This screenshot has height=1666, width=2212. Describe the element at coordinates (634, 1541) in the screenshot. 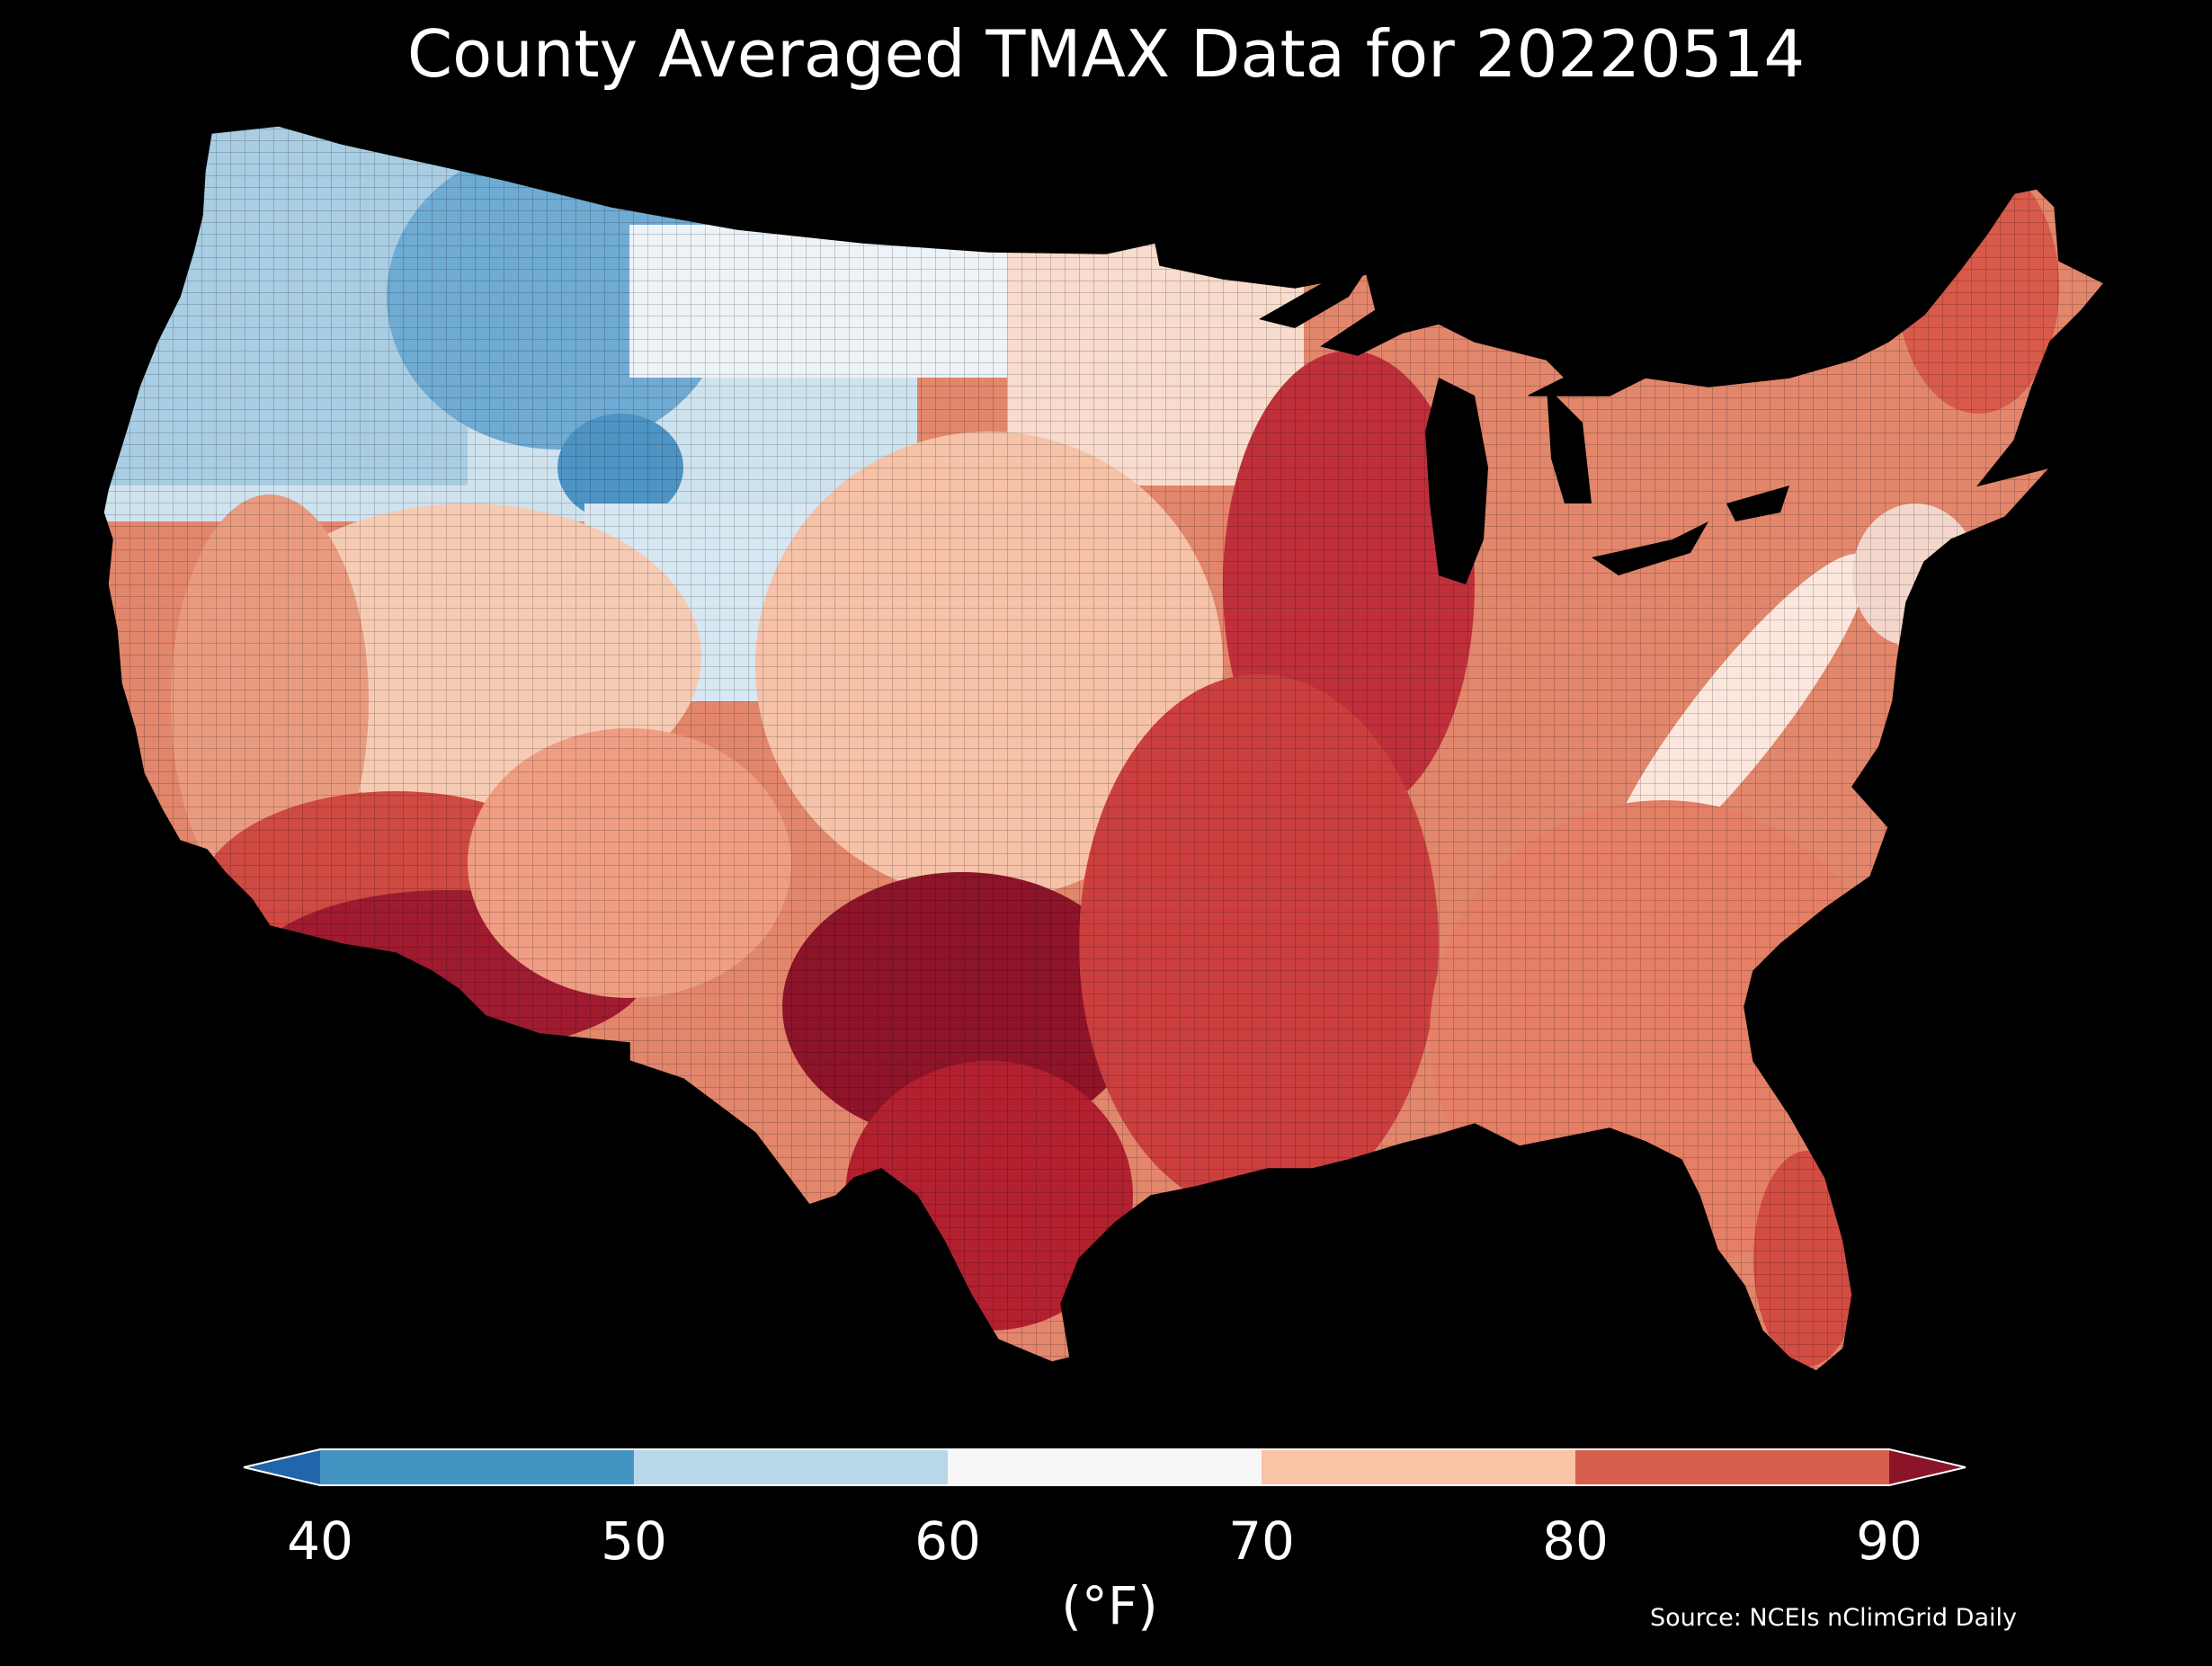

I see `colorbar-tick: 50` at that location.